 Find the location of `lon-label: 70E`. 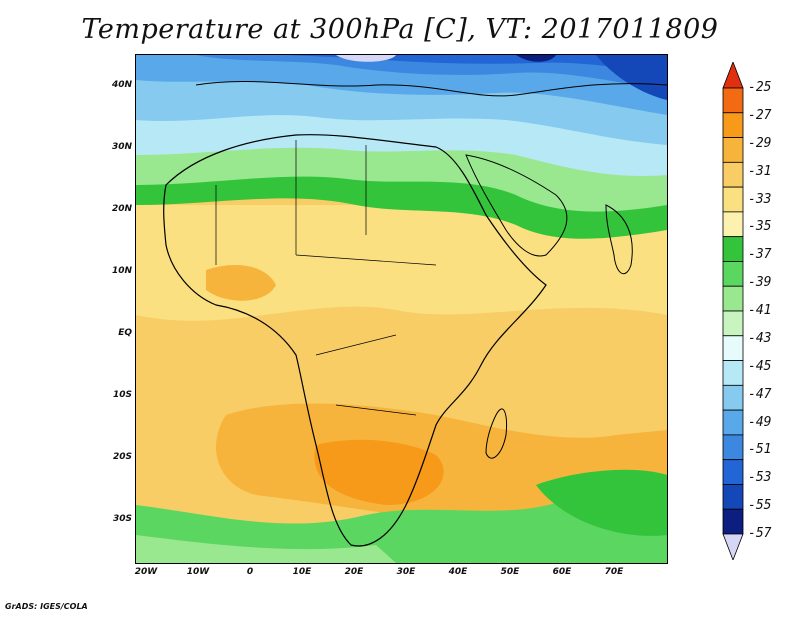

lon-label: 70E is located at coordinates (614, 572).